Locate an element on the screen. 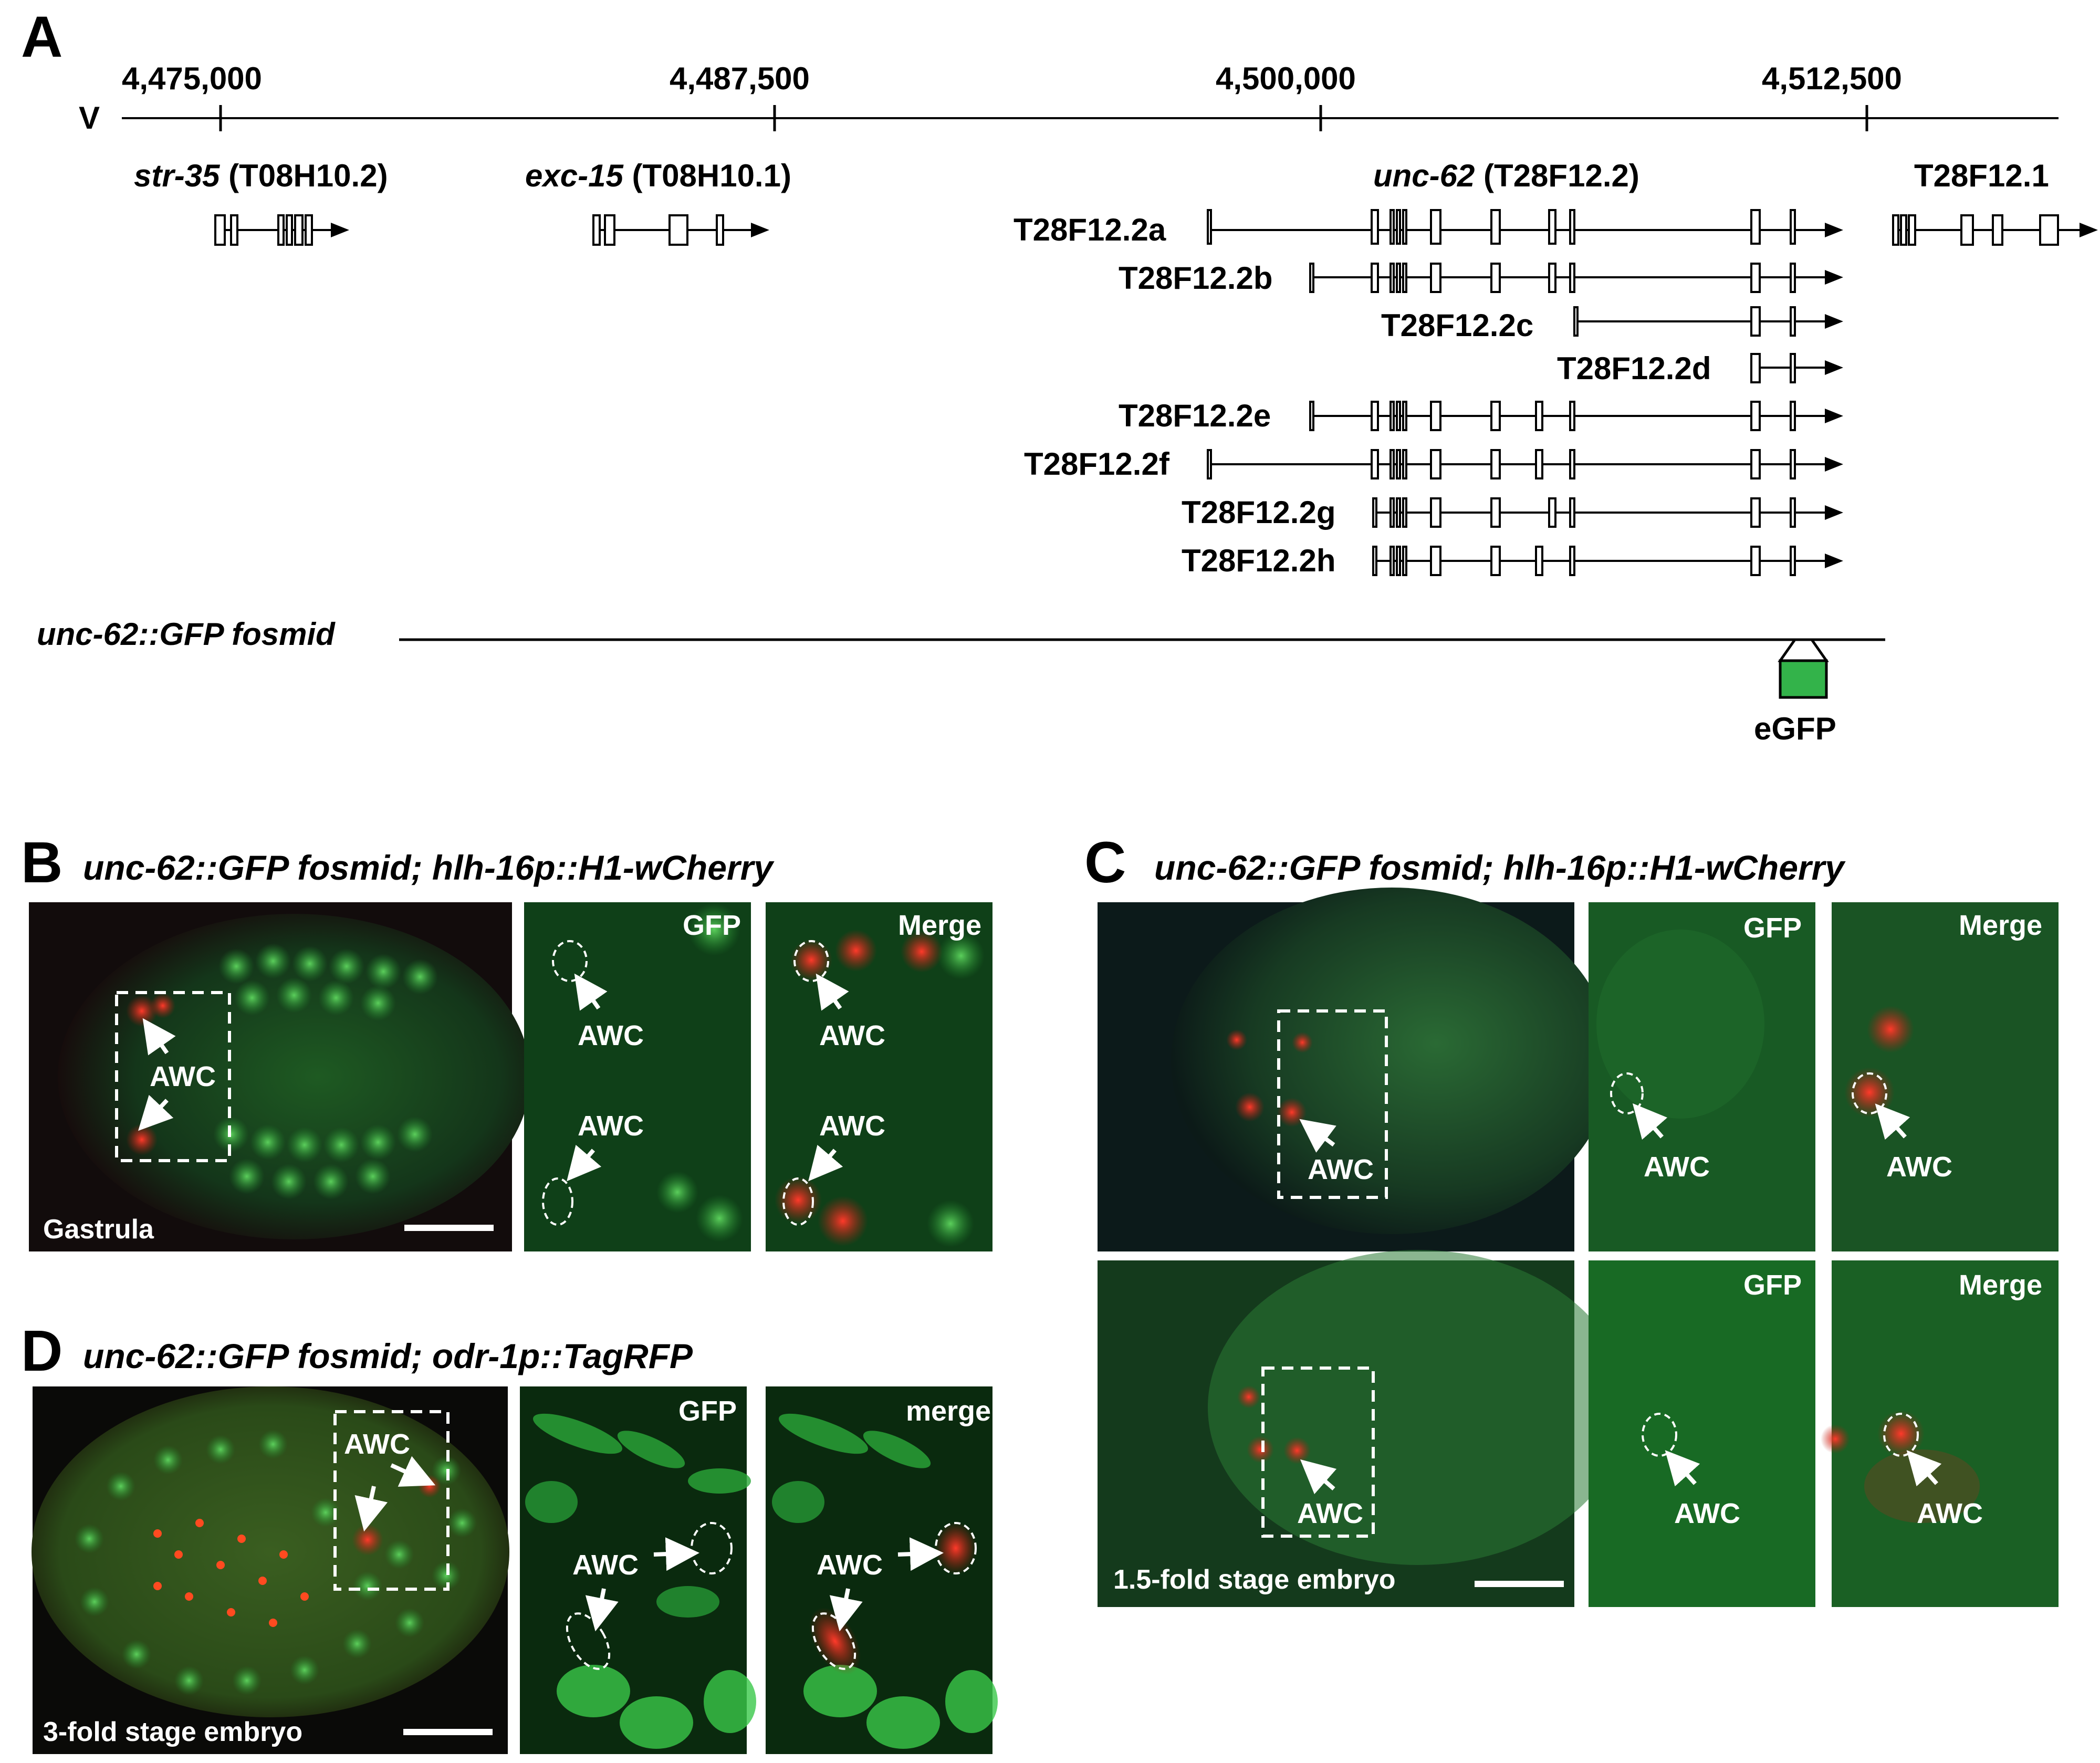 The image size is (2100, 1763). isoform-f-model is located at coordinates (1525, 464).